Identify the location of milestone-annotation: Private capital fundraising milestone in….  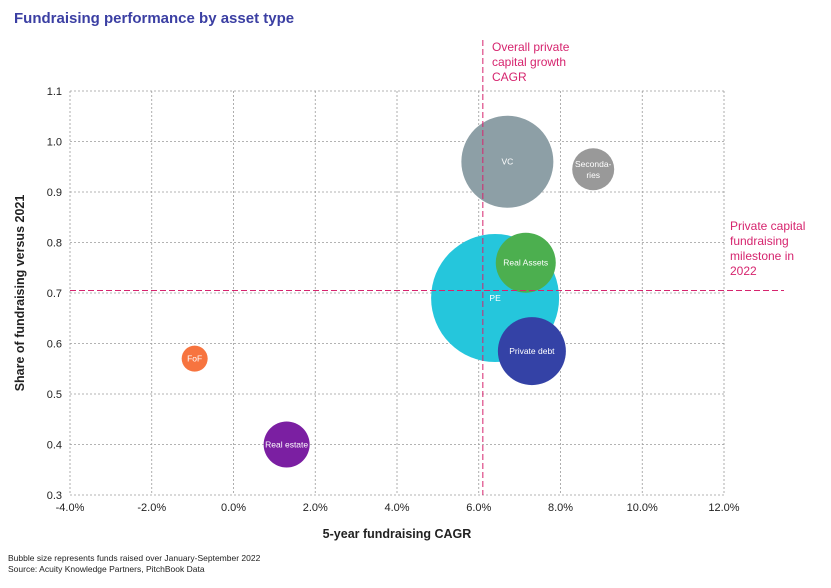
(767, 249).